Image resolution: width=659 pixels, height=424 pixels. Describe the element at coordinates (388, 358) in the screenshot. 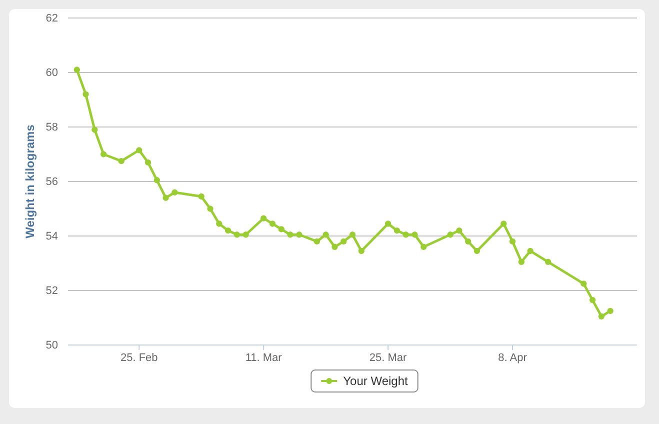

I see `x-tick-label: 25. Mar` at that location.